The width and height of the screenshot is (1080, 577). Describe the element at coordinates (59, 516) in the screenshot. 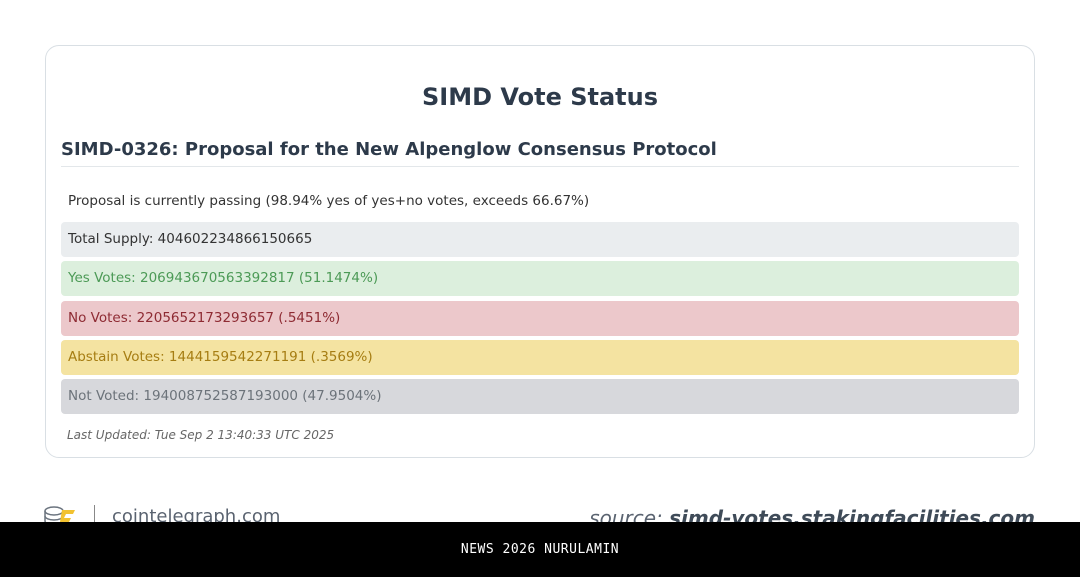

I see `cointelegraph-logo-icon` at that location.